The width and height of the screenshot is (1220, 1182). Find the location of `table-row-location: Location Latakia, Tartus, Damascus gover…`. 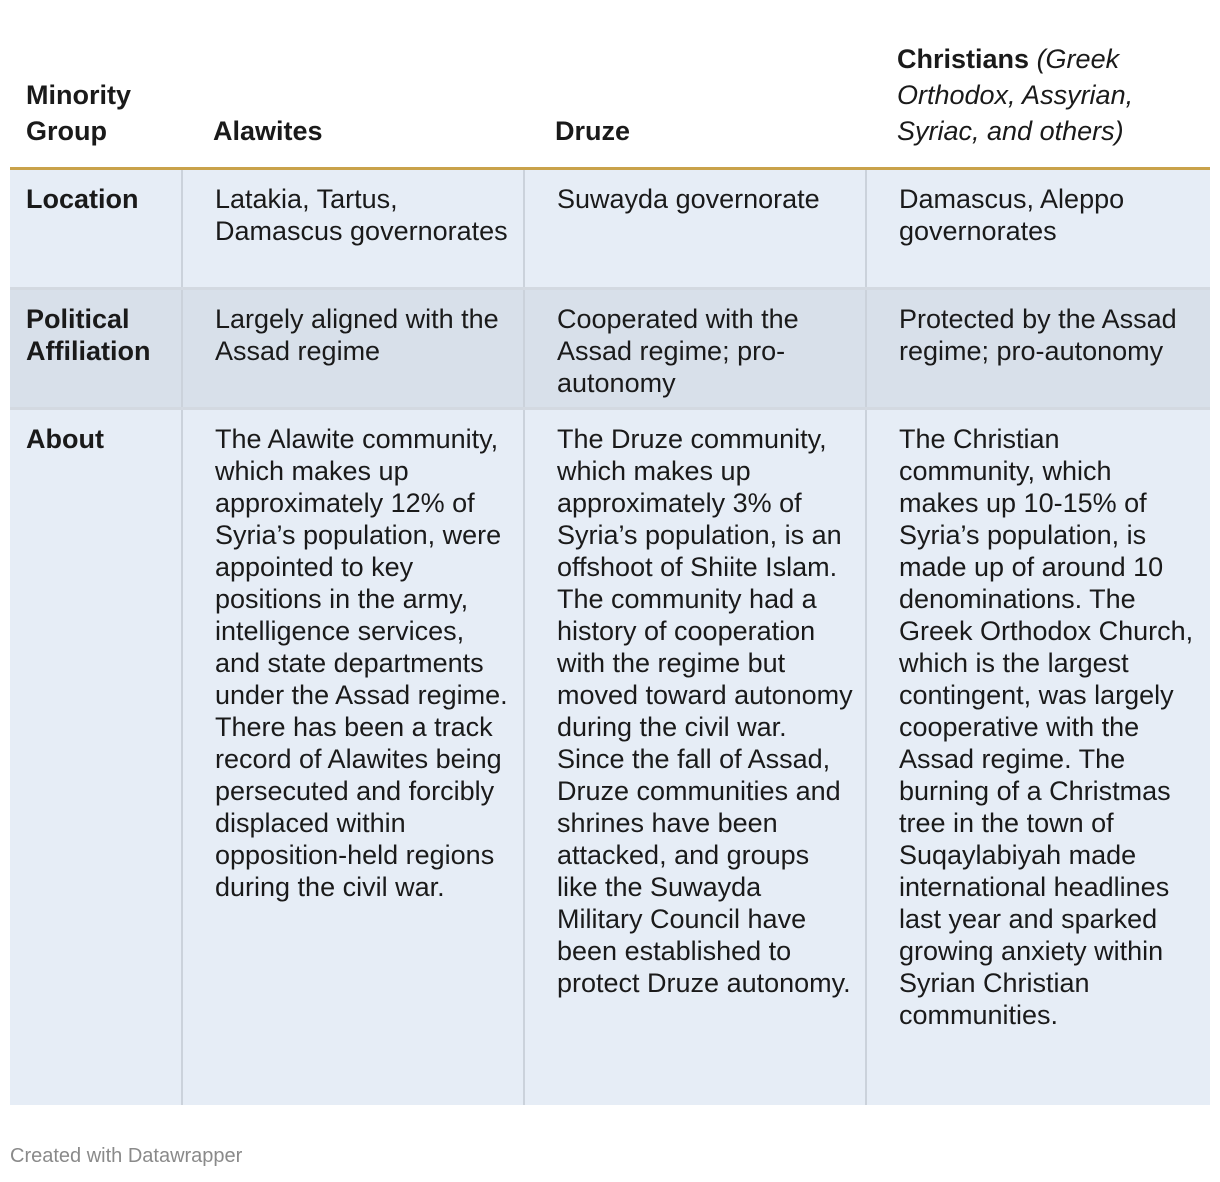

table-row-location: Location Latakia, Tartus, Damascus gover… is located at coordinates (610, 230).